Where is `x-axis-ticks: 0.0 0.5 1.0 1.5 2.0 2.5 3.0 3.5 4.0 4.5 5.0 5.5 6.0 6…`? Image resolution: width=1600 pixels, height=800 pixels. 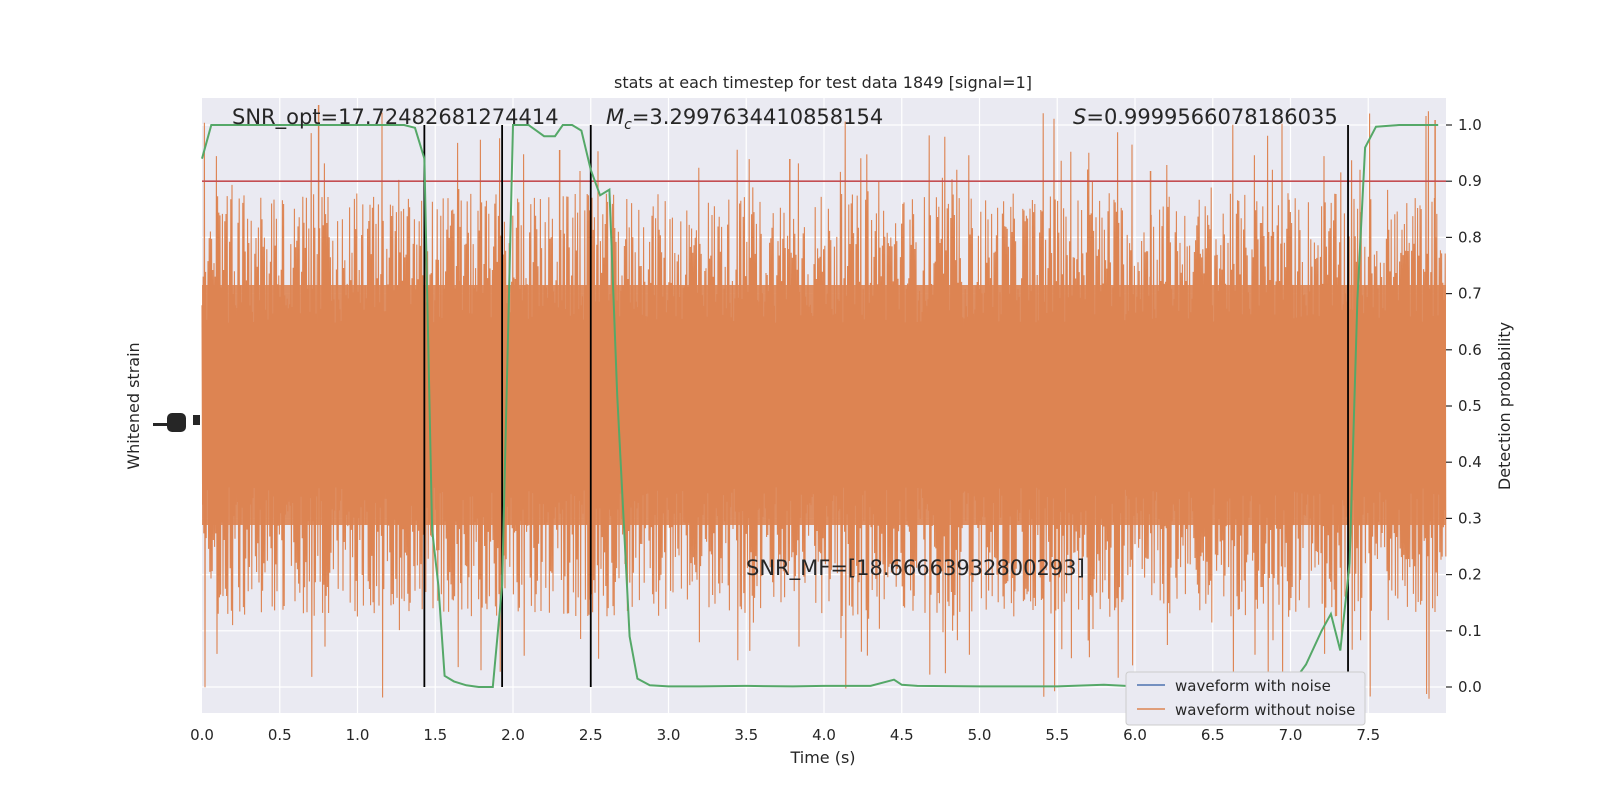 x-axis-ticks: 0.0 0.5 1.0 1.5 2.0 2.5 3.0 3.5 4.0 4.5 5.0 5.5 6.0 6… is located at coordinates (785, 735).